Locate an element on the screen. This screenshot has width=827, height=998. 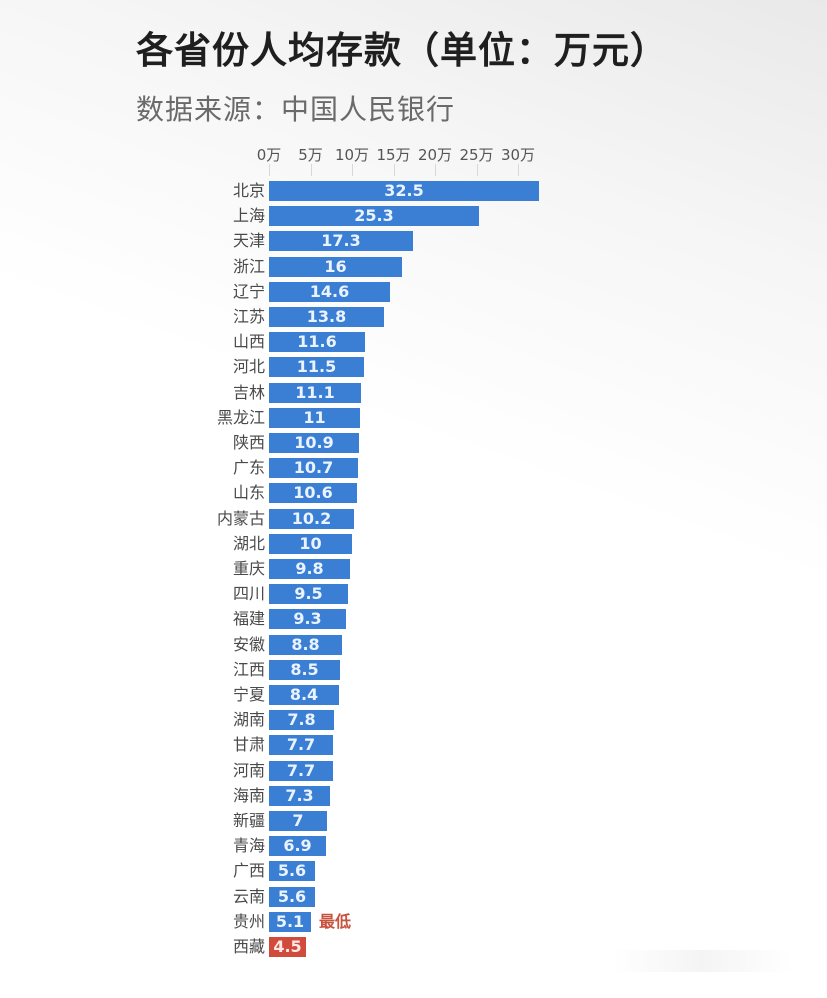
bar-row: 青海 6.9 is located at coordinates (413, 846).